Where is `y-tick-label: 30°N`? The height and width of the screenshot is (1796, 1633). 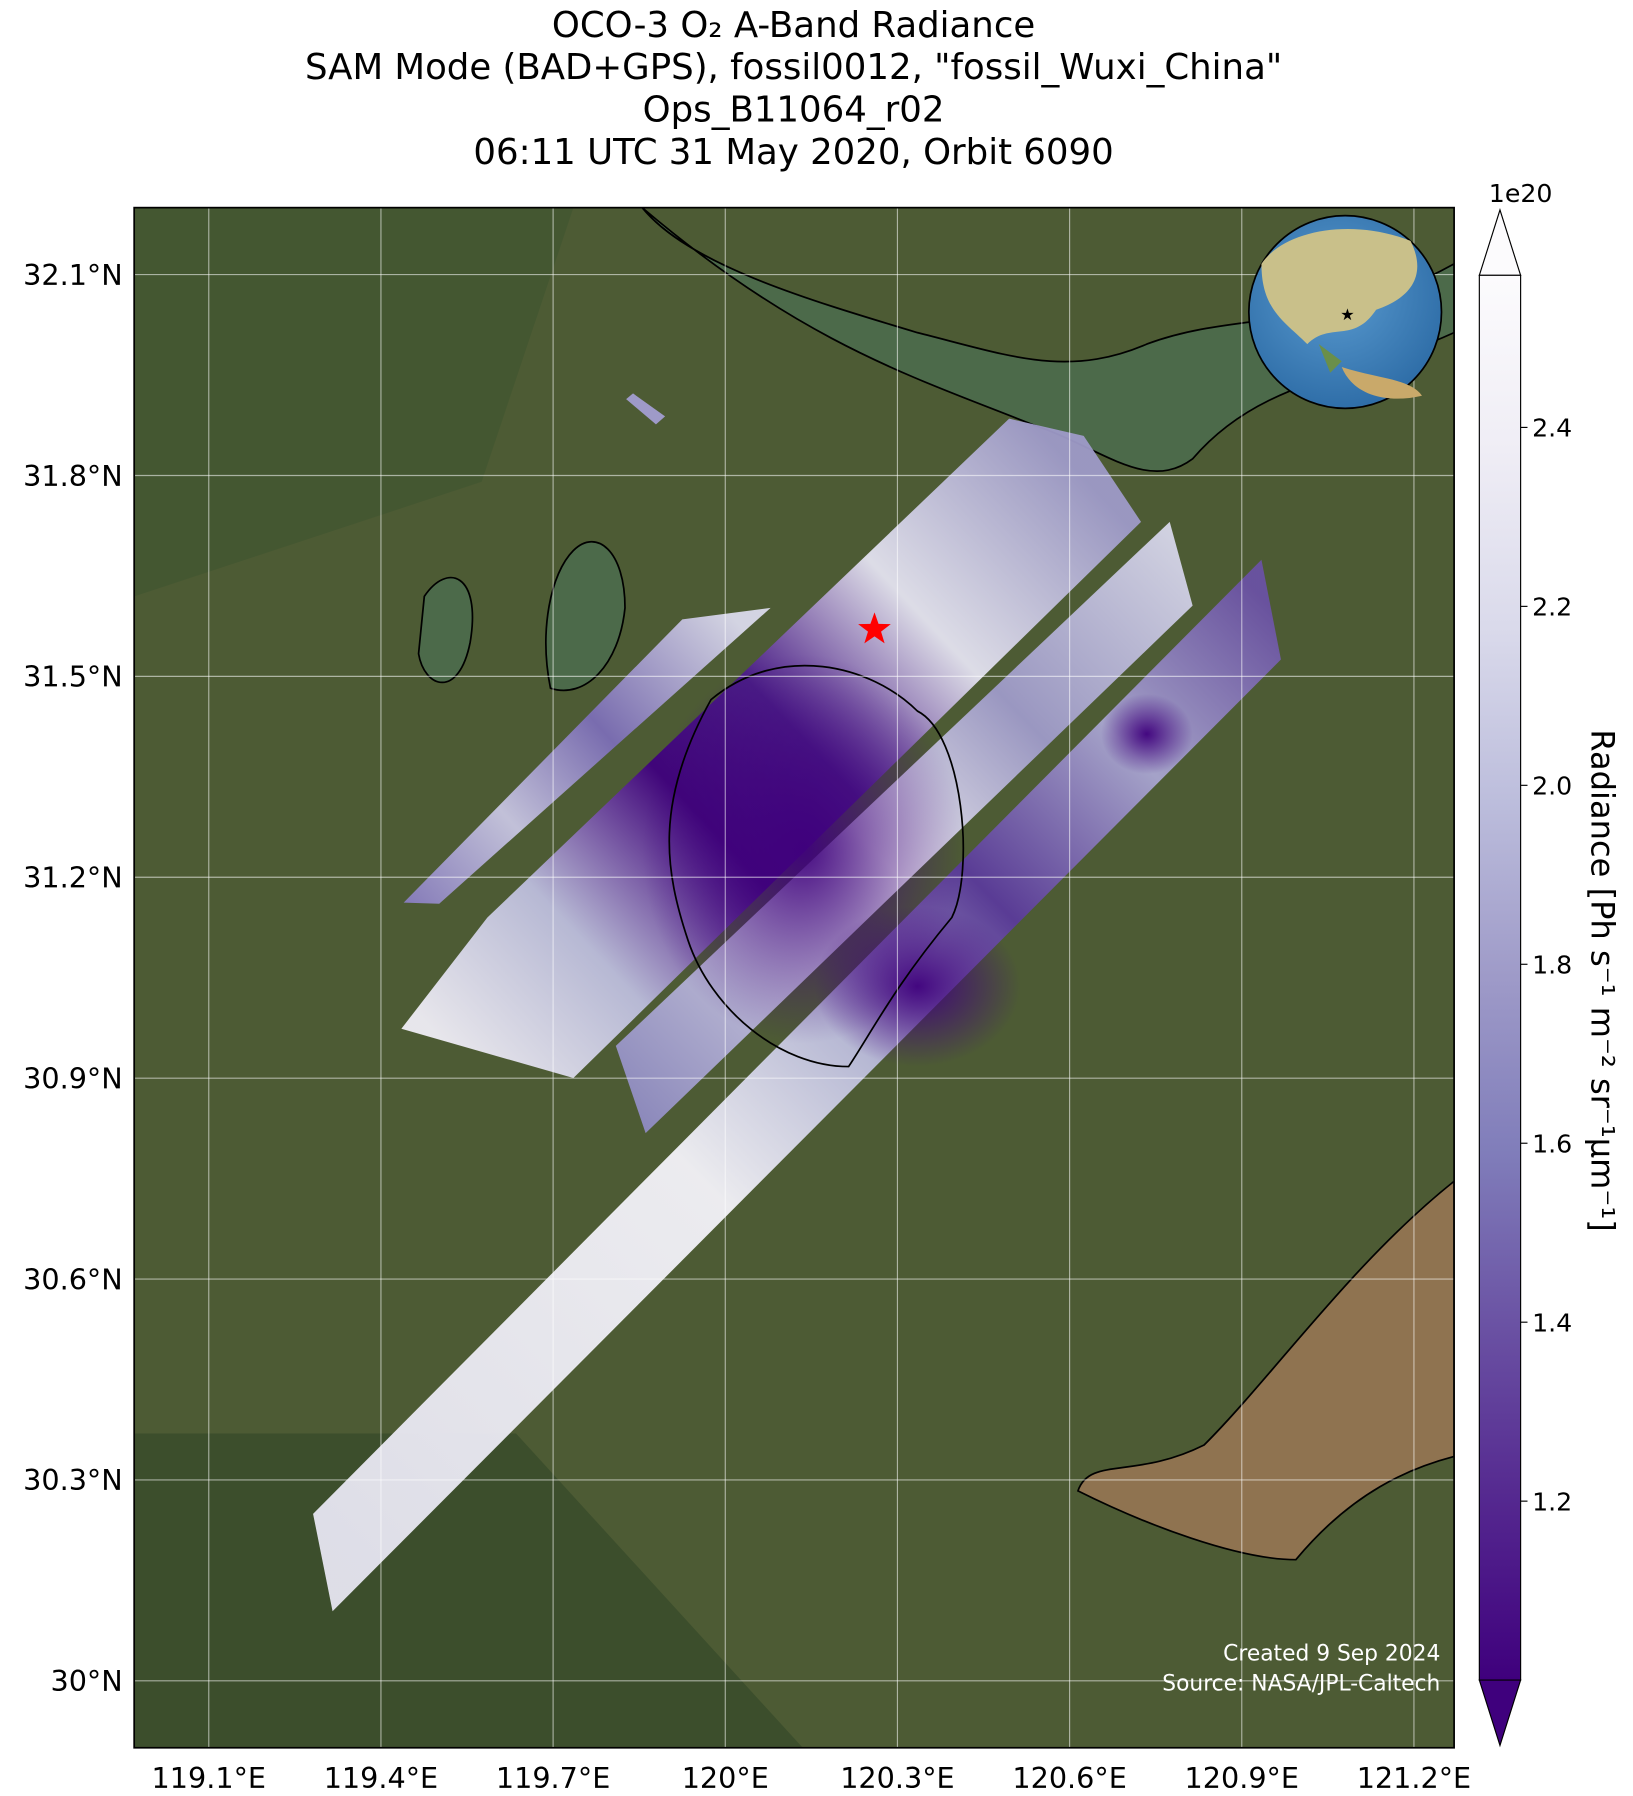 y-tick-label: 30°N is located at coordinates (86, 1681).